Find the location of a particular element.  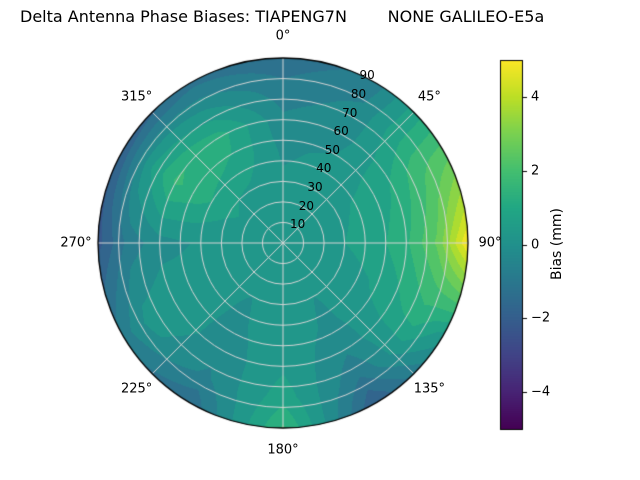

radial-label-20: 20 is located at coordinates (306, 205).